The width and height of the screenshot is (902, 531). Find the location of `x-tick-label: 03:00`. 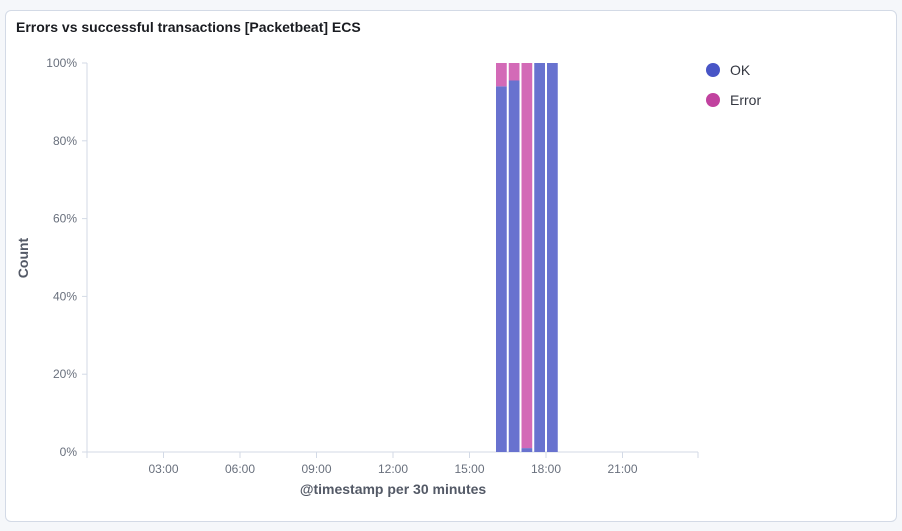

x-tick-label: 03:00 is located at coordinates (163, 469).